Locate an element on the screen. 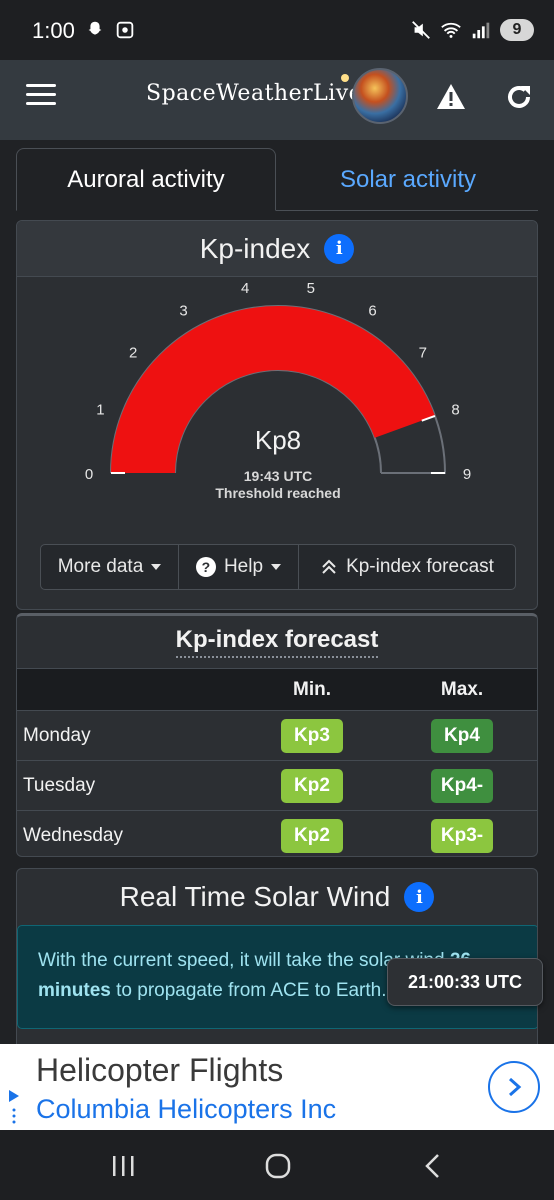  system-nav-bar is located at coordinates (277, 1165).